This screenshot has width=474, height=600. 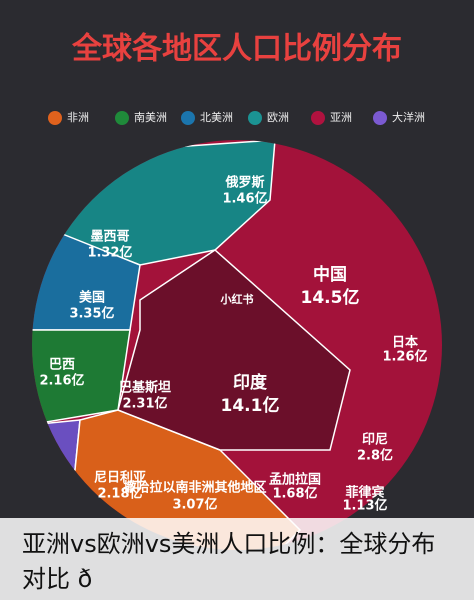 What do you see at coordinates (194, 505) in the screenshot?
I see `region-value: 3.07亿` at bounding box center [194, 505].